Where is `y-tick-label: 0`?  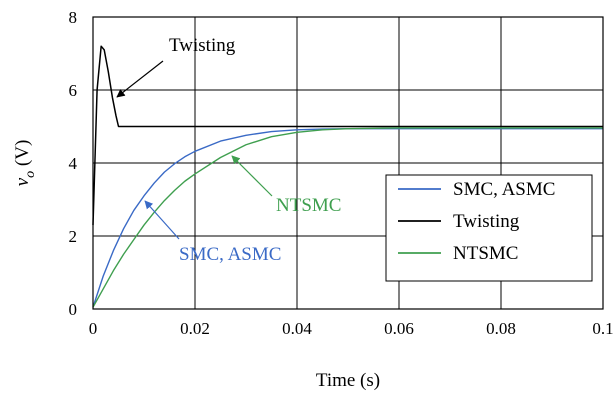 y-tick-label: 0 is located at coordinates (73, 309).